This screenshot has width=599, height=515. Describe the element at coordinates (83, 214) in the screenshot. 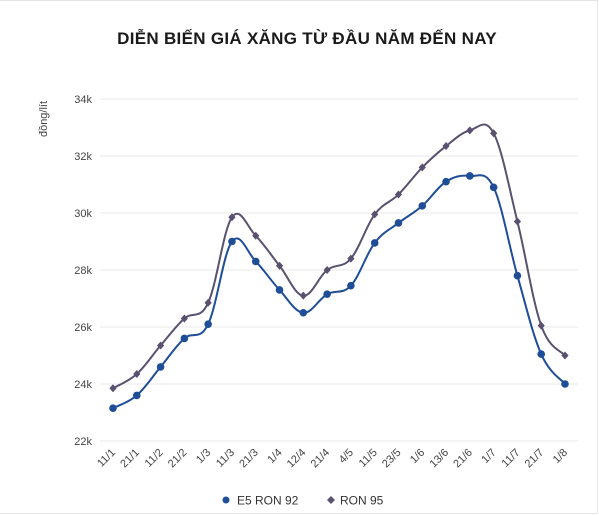

I see `y-tick-label: 30k` at that location.